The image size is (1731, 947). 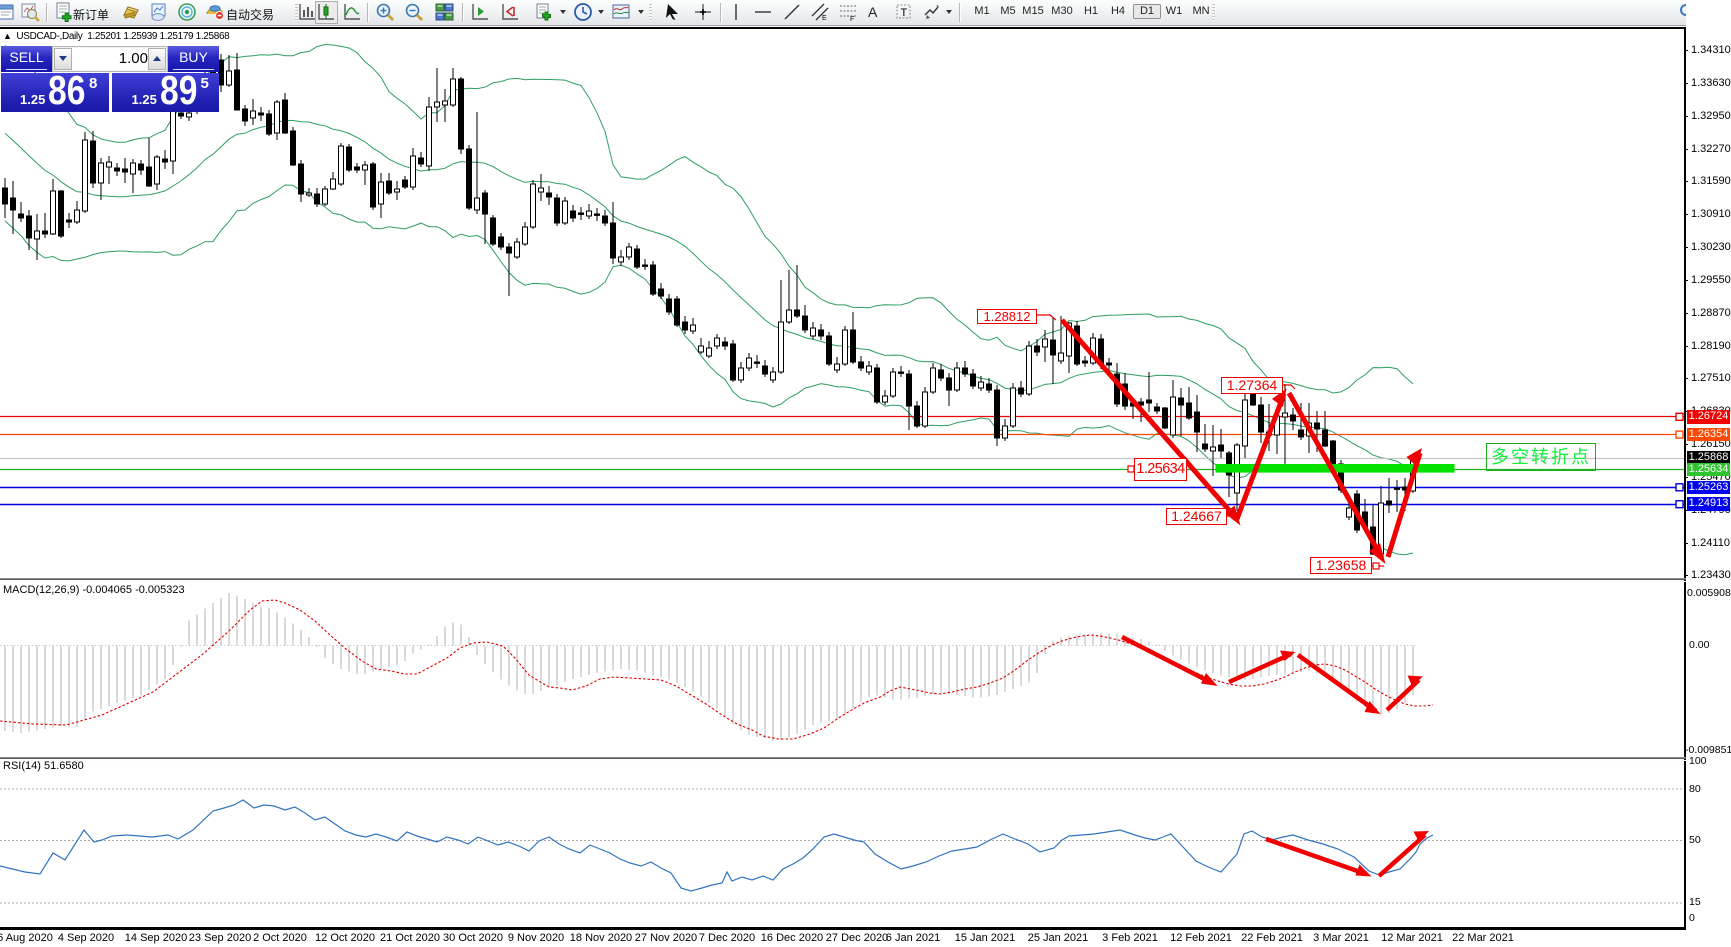 What do you see at coordinates (824, 18) in the screenshot?
I see `svg-text: E` at bounding box center [824, 18].